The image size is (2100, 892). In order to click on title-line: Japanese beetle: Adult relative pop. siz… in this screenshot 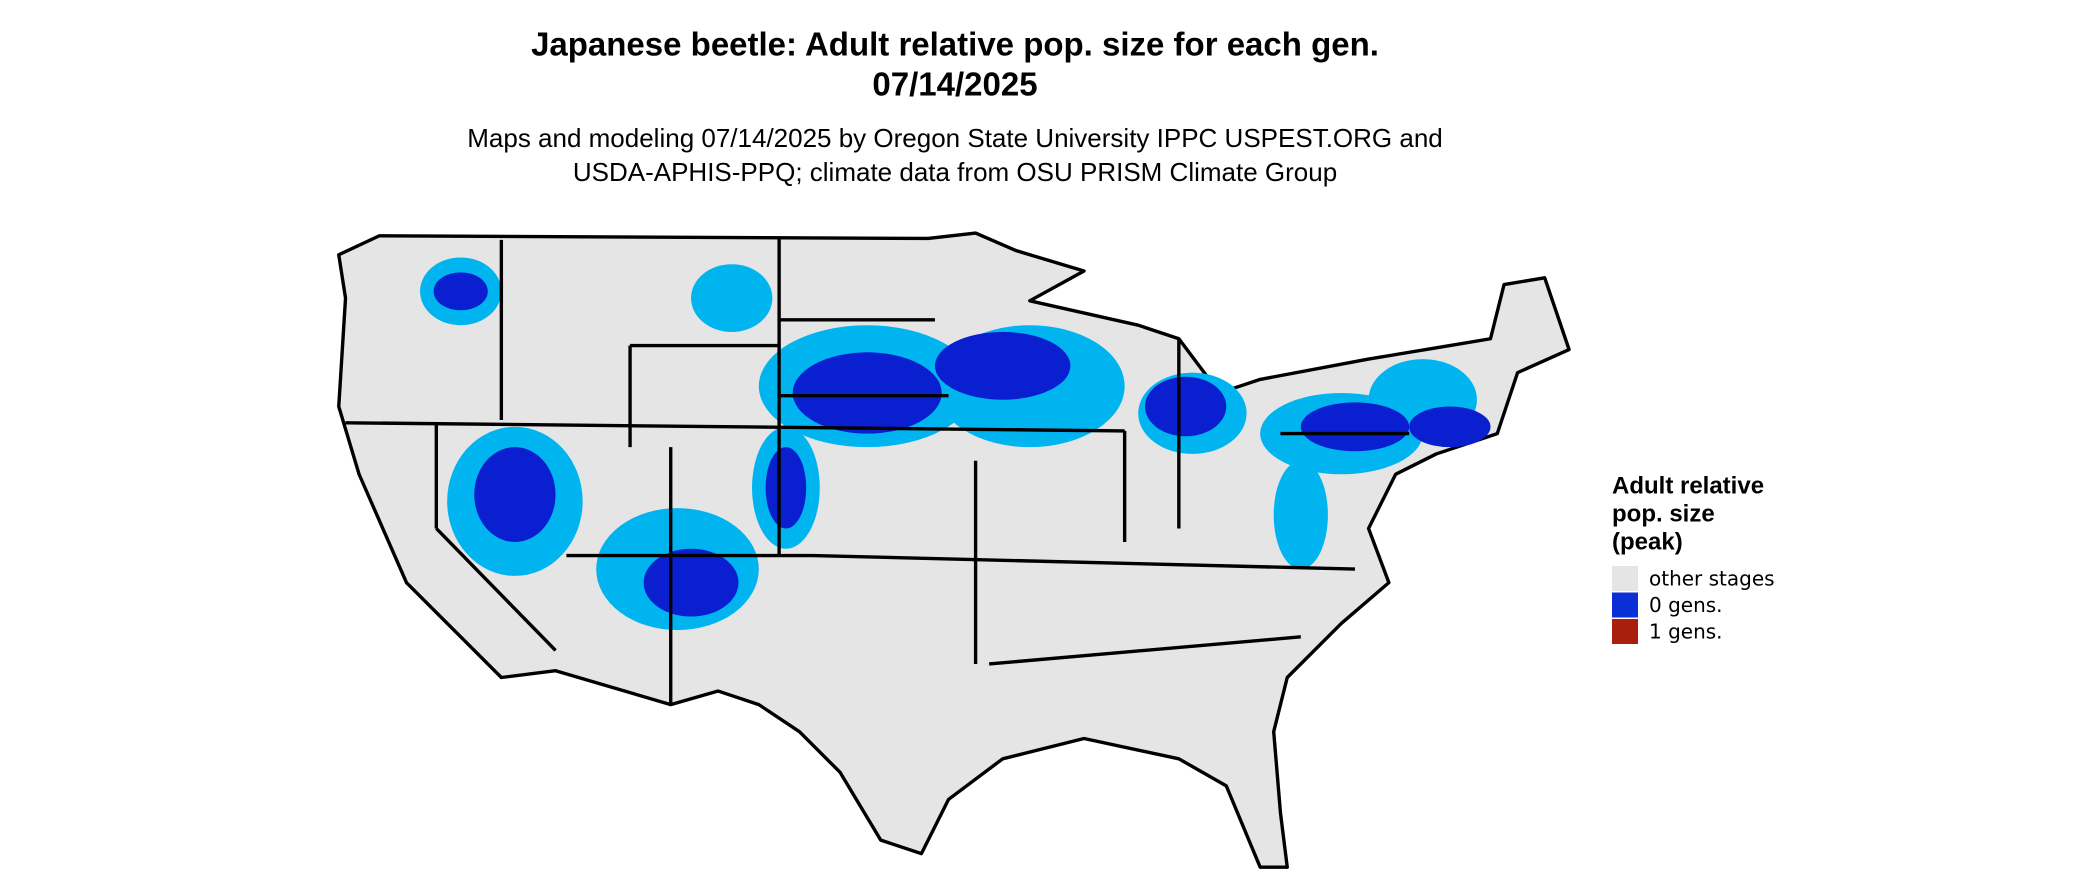, I will do `click(955, 44)`.